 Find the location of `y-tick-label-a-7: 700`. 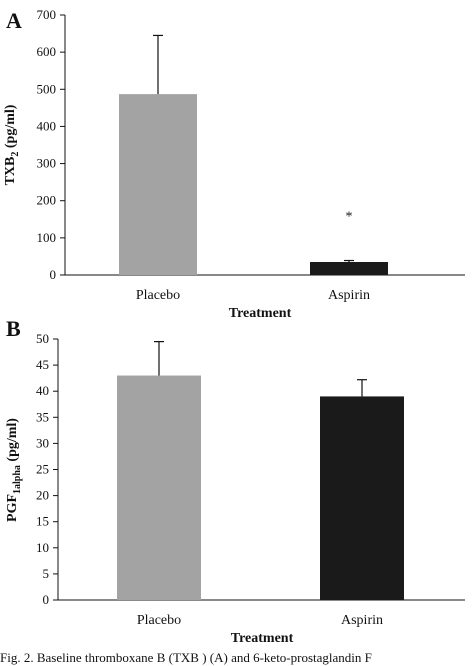

y-tick-label-a-7: 700 is located at coordinates (47, 14).